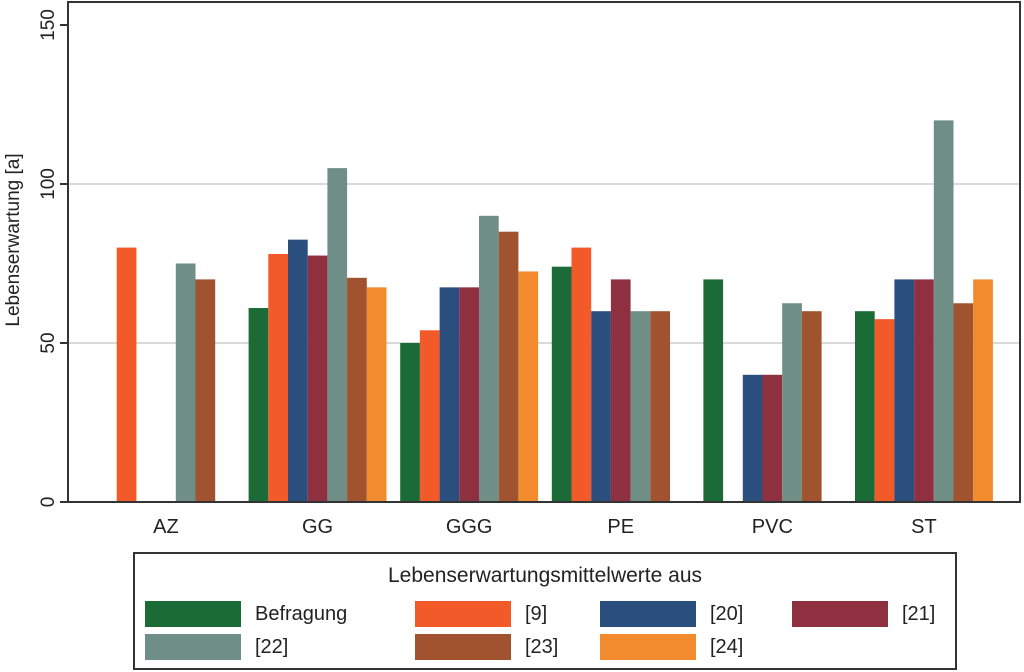 Image resolution: width=1024 pixels, height=672 pixels. Describe the element at coordinates (272, 646) in the screenshot. I see `legend-label: [22]` at that location.